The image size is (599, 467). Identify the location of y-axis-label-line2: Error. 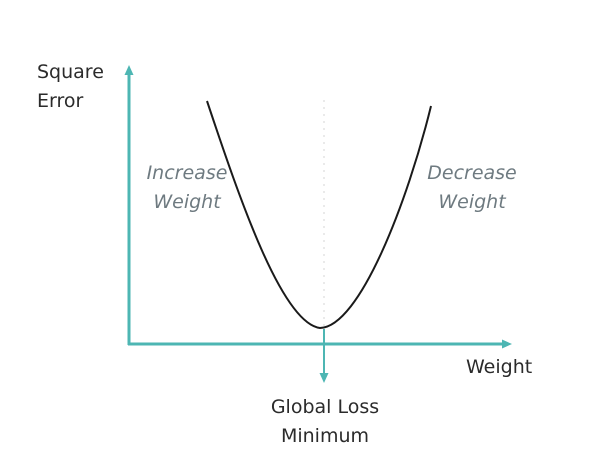
(60, 101).